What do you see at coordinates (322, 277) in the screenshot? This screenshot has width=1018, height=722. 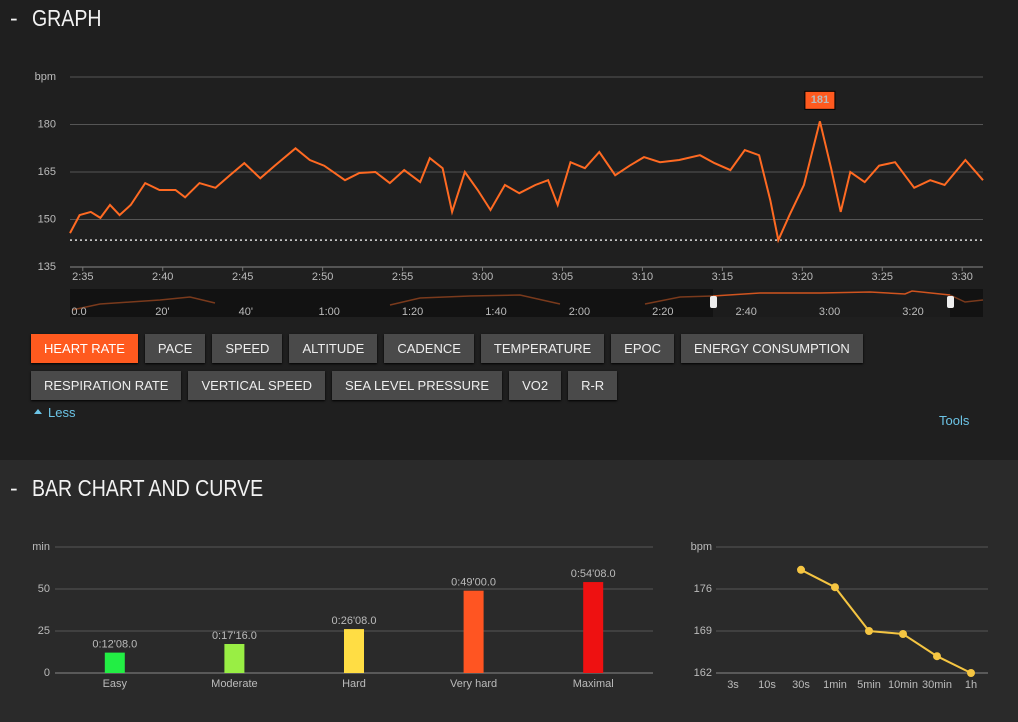 I see `x-tick-label: 2:50` at bounding box center [322, 277].